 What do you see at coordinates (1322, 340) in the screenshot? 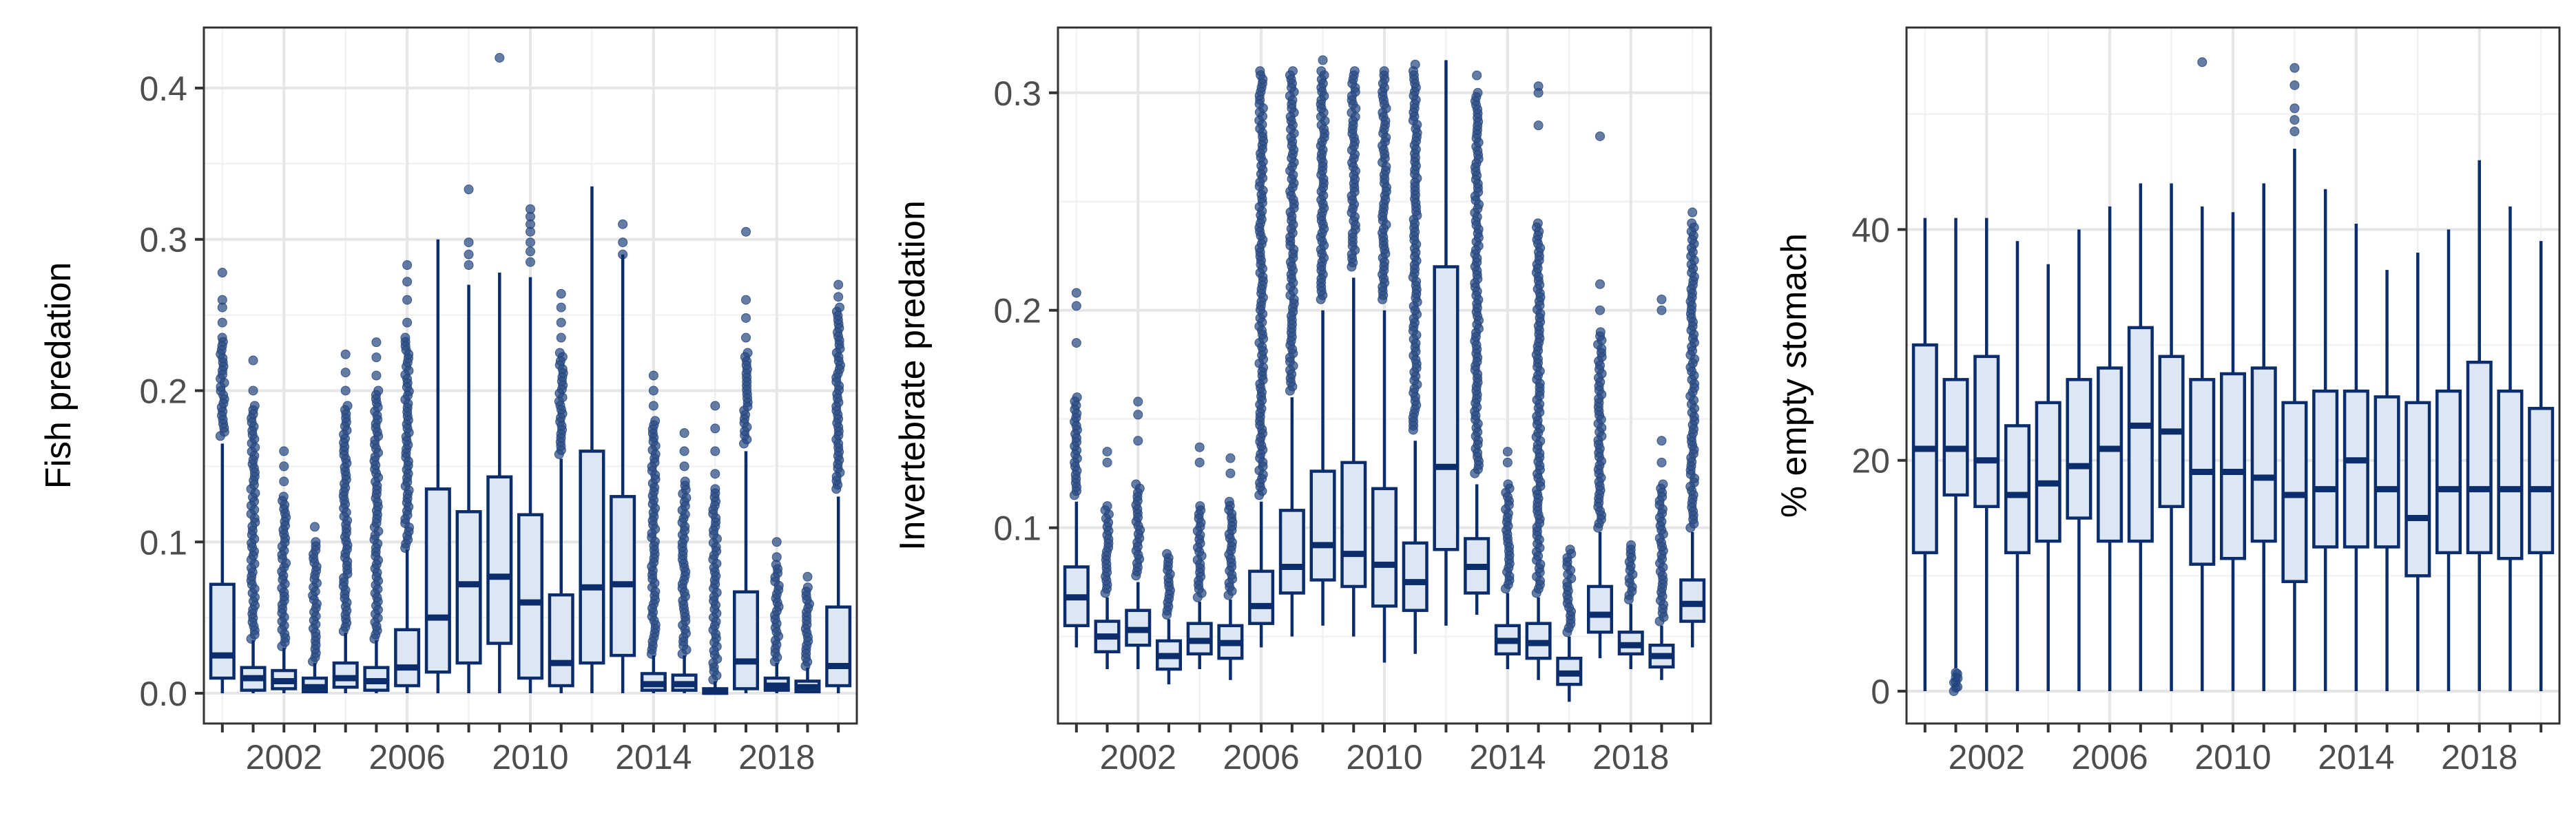
I see `box-2008` at bounding box center [1322, 340].